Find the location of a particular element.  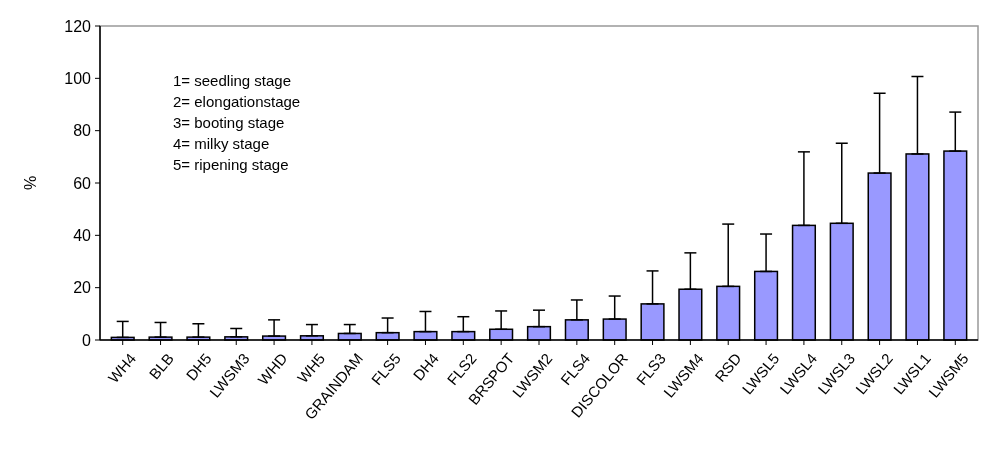

y-tick-label: 0 is located at coordinates (87, 340).